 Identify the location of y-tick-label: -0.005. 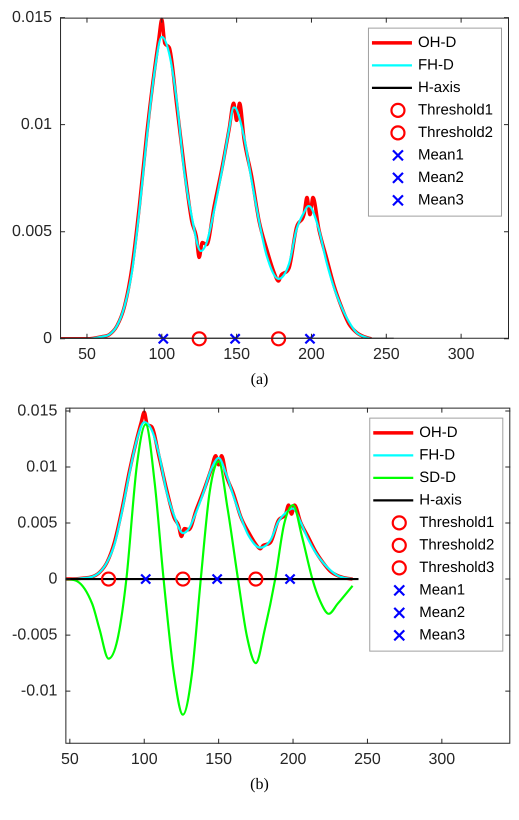
(35, 635).